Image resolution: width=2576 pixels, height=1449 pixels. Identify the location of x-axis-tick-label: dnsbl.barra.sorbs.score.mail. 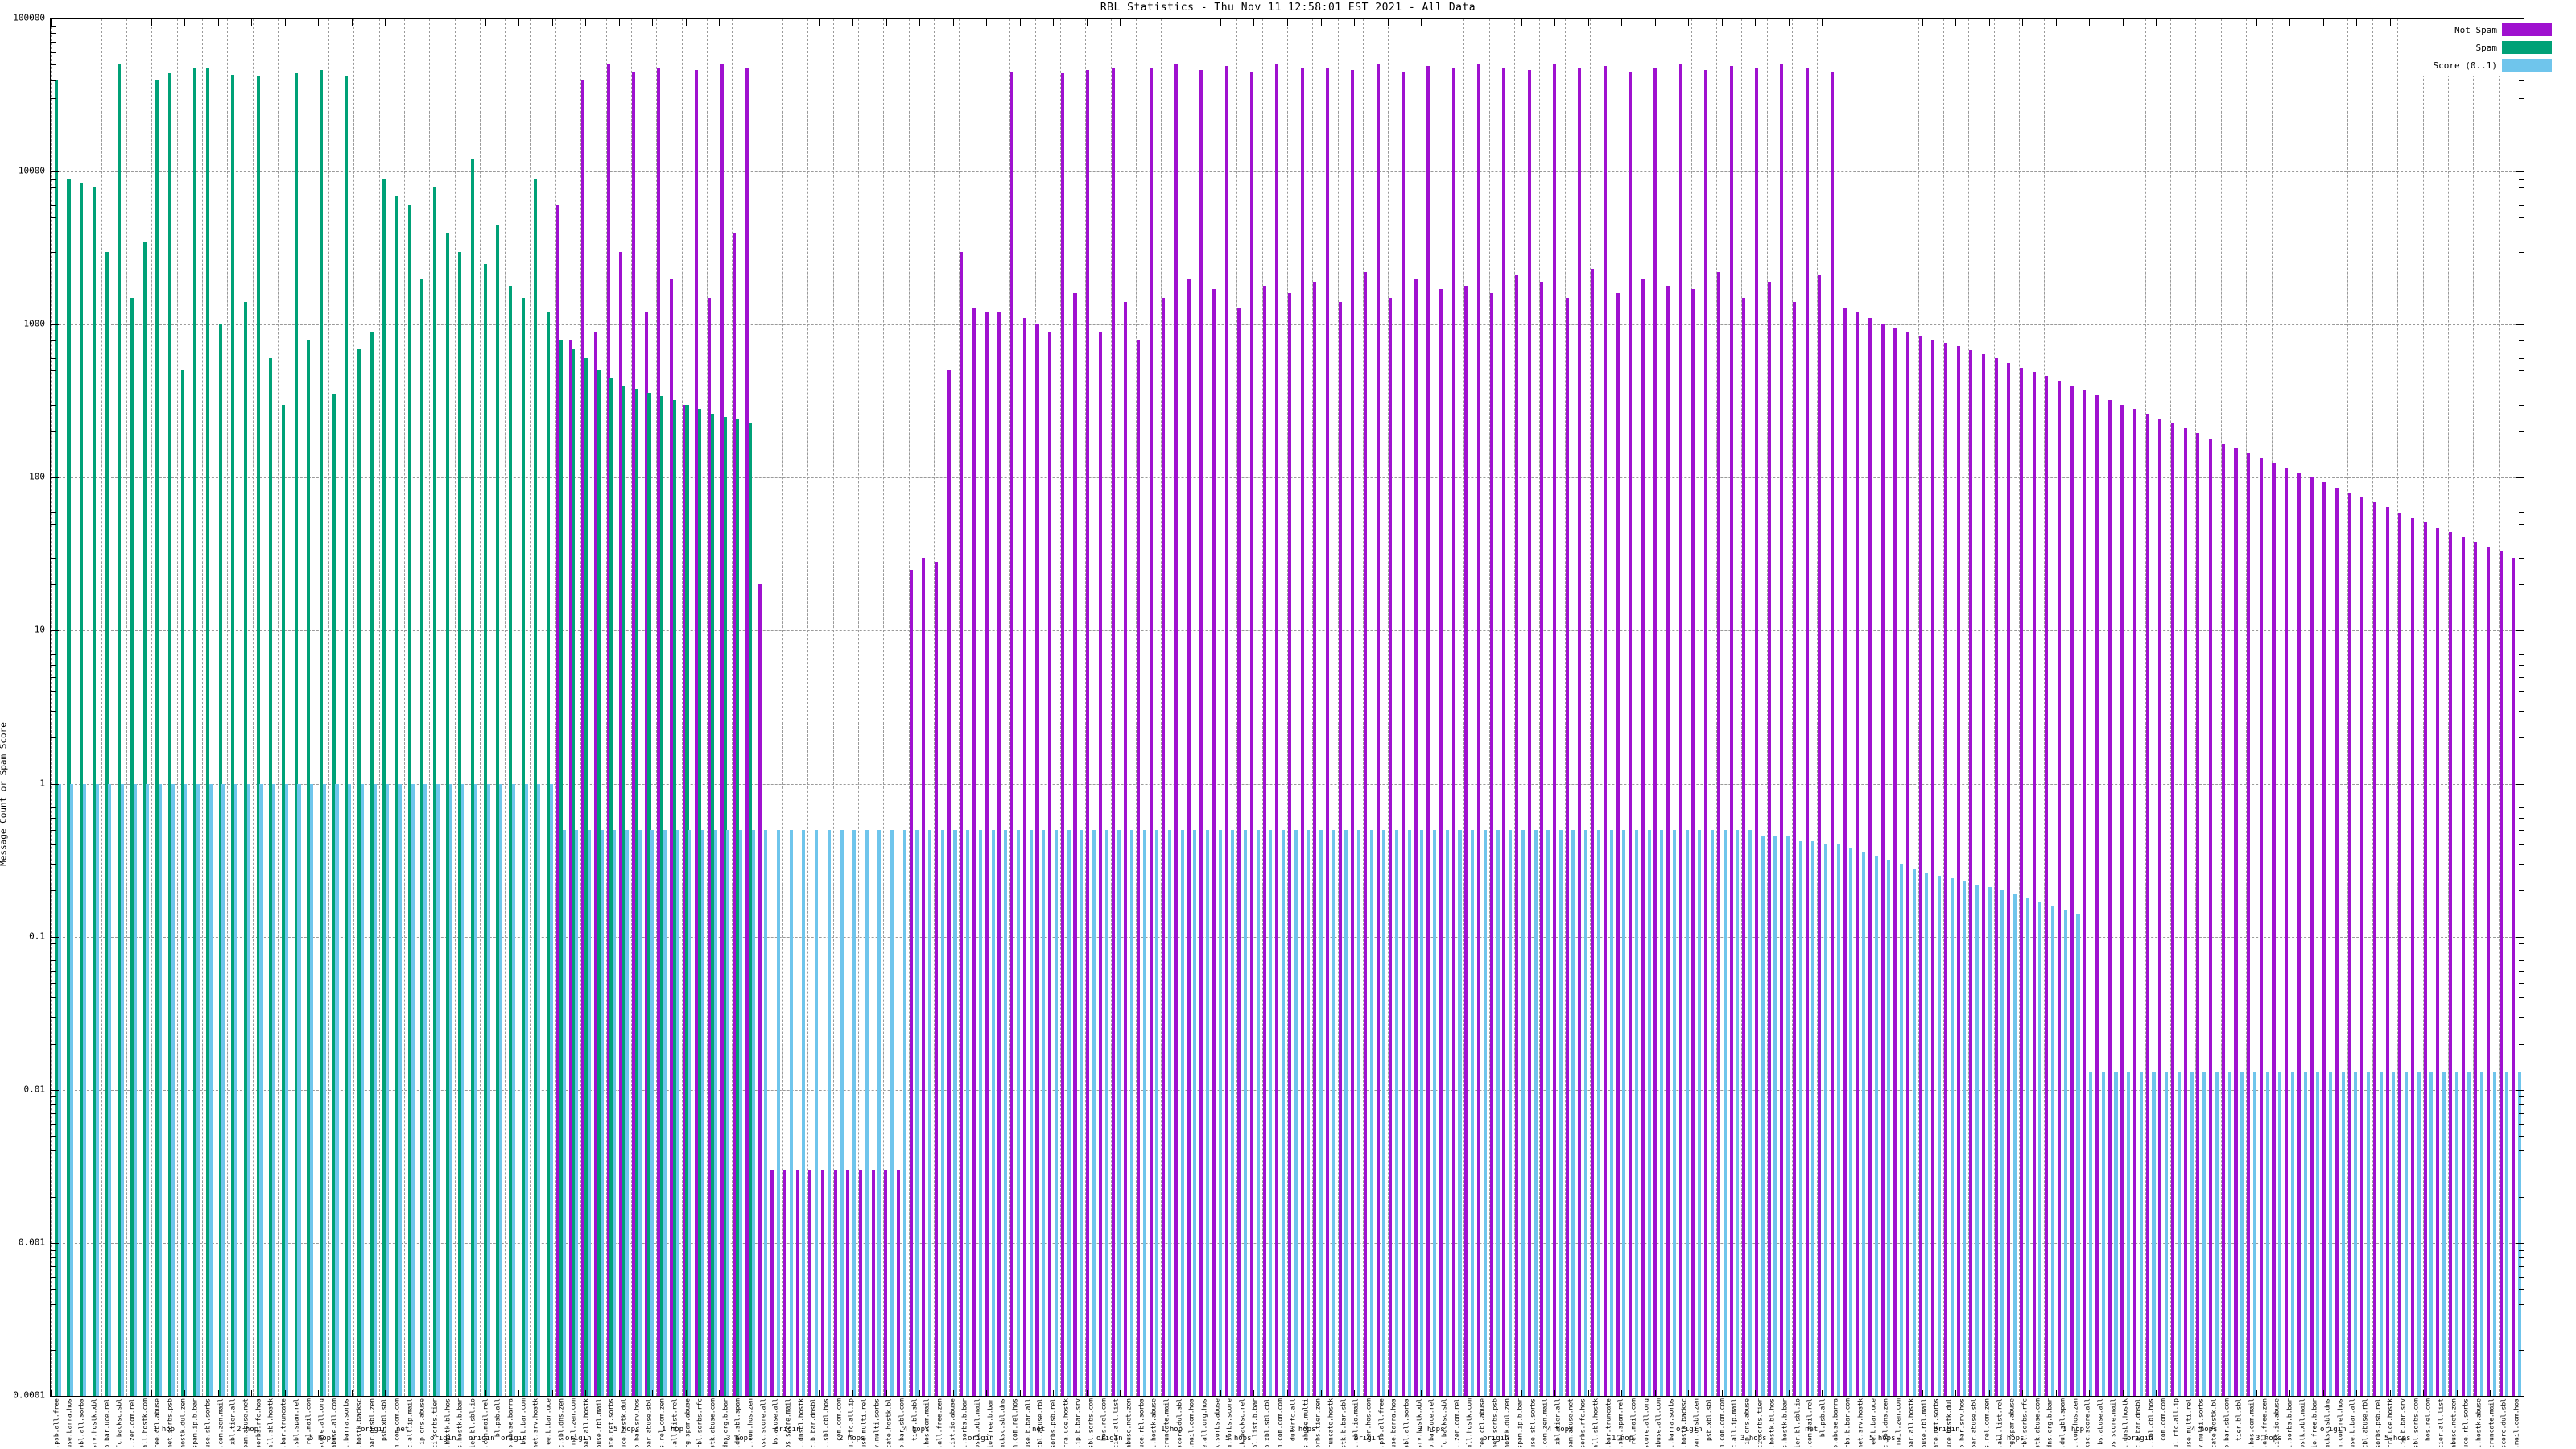
(2112, 1422).